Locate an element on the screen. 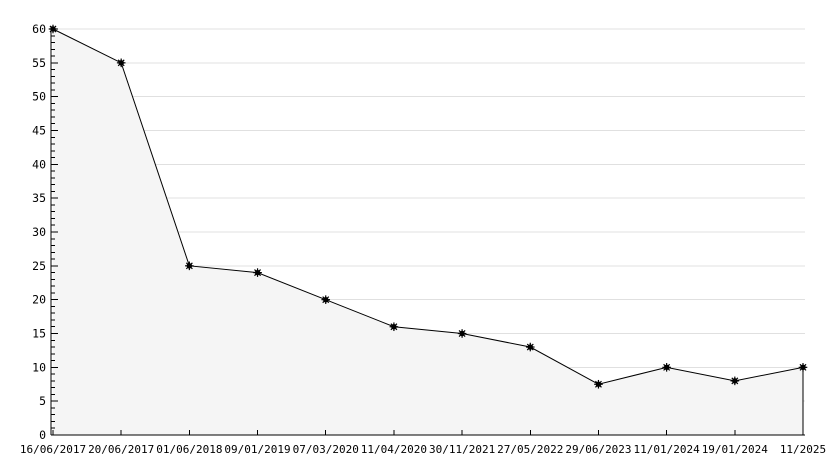 This screenshot has width=834, height=468. x-tick-label: 01/06/2018 is located at coordinates (189, 449).